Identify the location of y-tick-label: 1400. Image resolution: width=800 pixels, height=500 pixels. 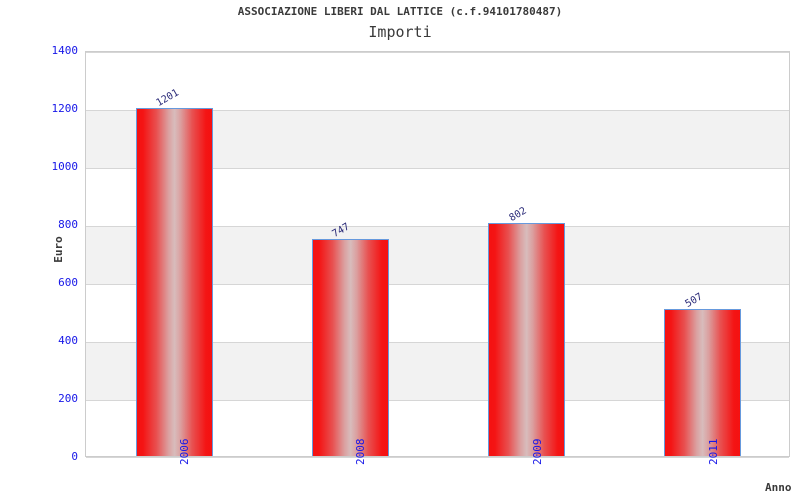
(65, 50).